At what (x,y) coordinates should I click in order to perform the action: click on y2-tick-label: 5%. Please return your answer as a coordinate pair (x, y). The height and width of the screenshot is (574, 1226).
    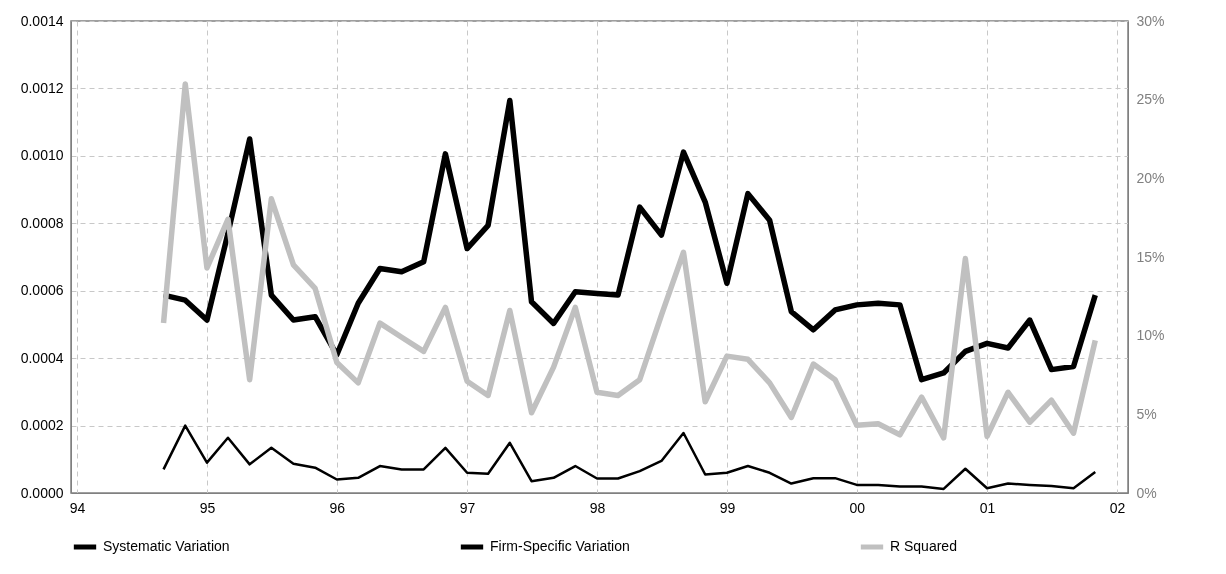
    Looking at the image, I should click on (1146, 413).